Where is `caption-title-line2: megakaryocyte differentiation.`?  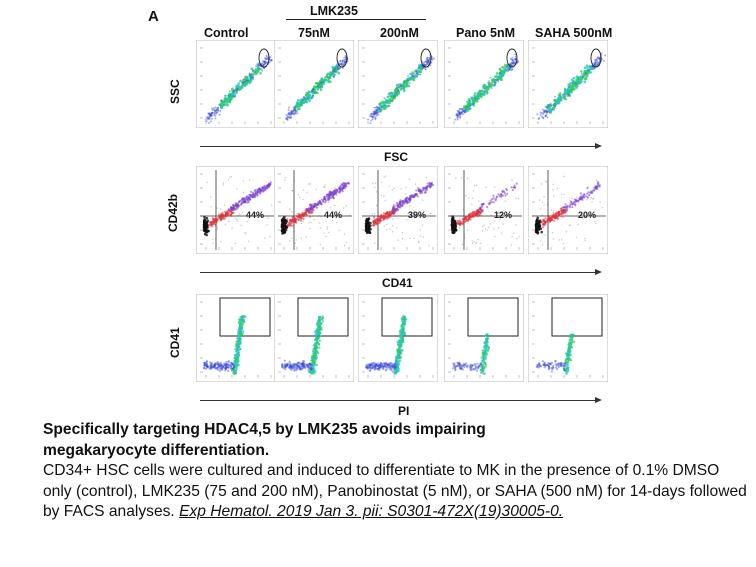
caption-title-line2: megakaryocyte differentiation. is located at coordinates (156, 450).